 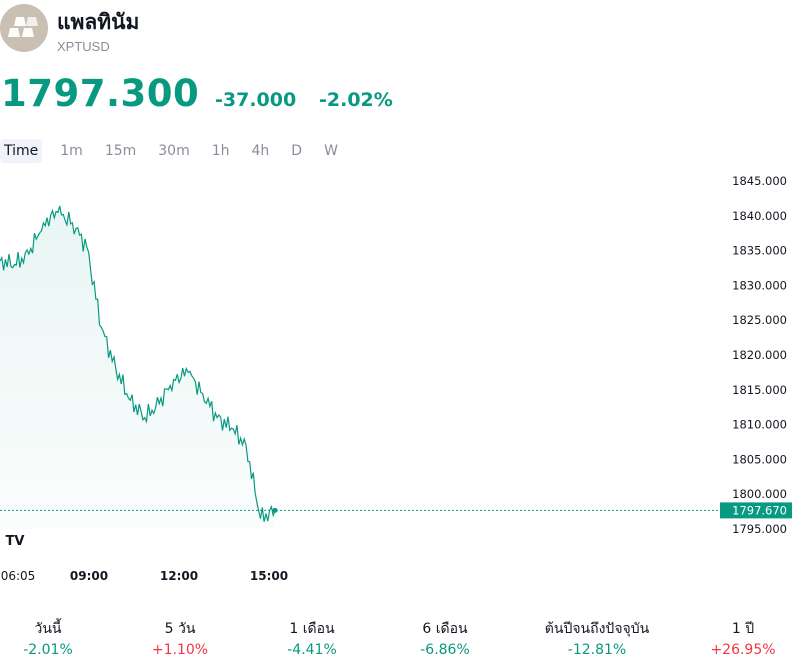 What do you see at coordinates (180, 638) in the screenshot?
I see `performance-item: 5 วัน +1.10%` at bounding box center [180, 638].